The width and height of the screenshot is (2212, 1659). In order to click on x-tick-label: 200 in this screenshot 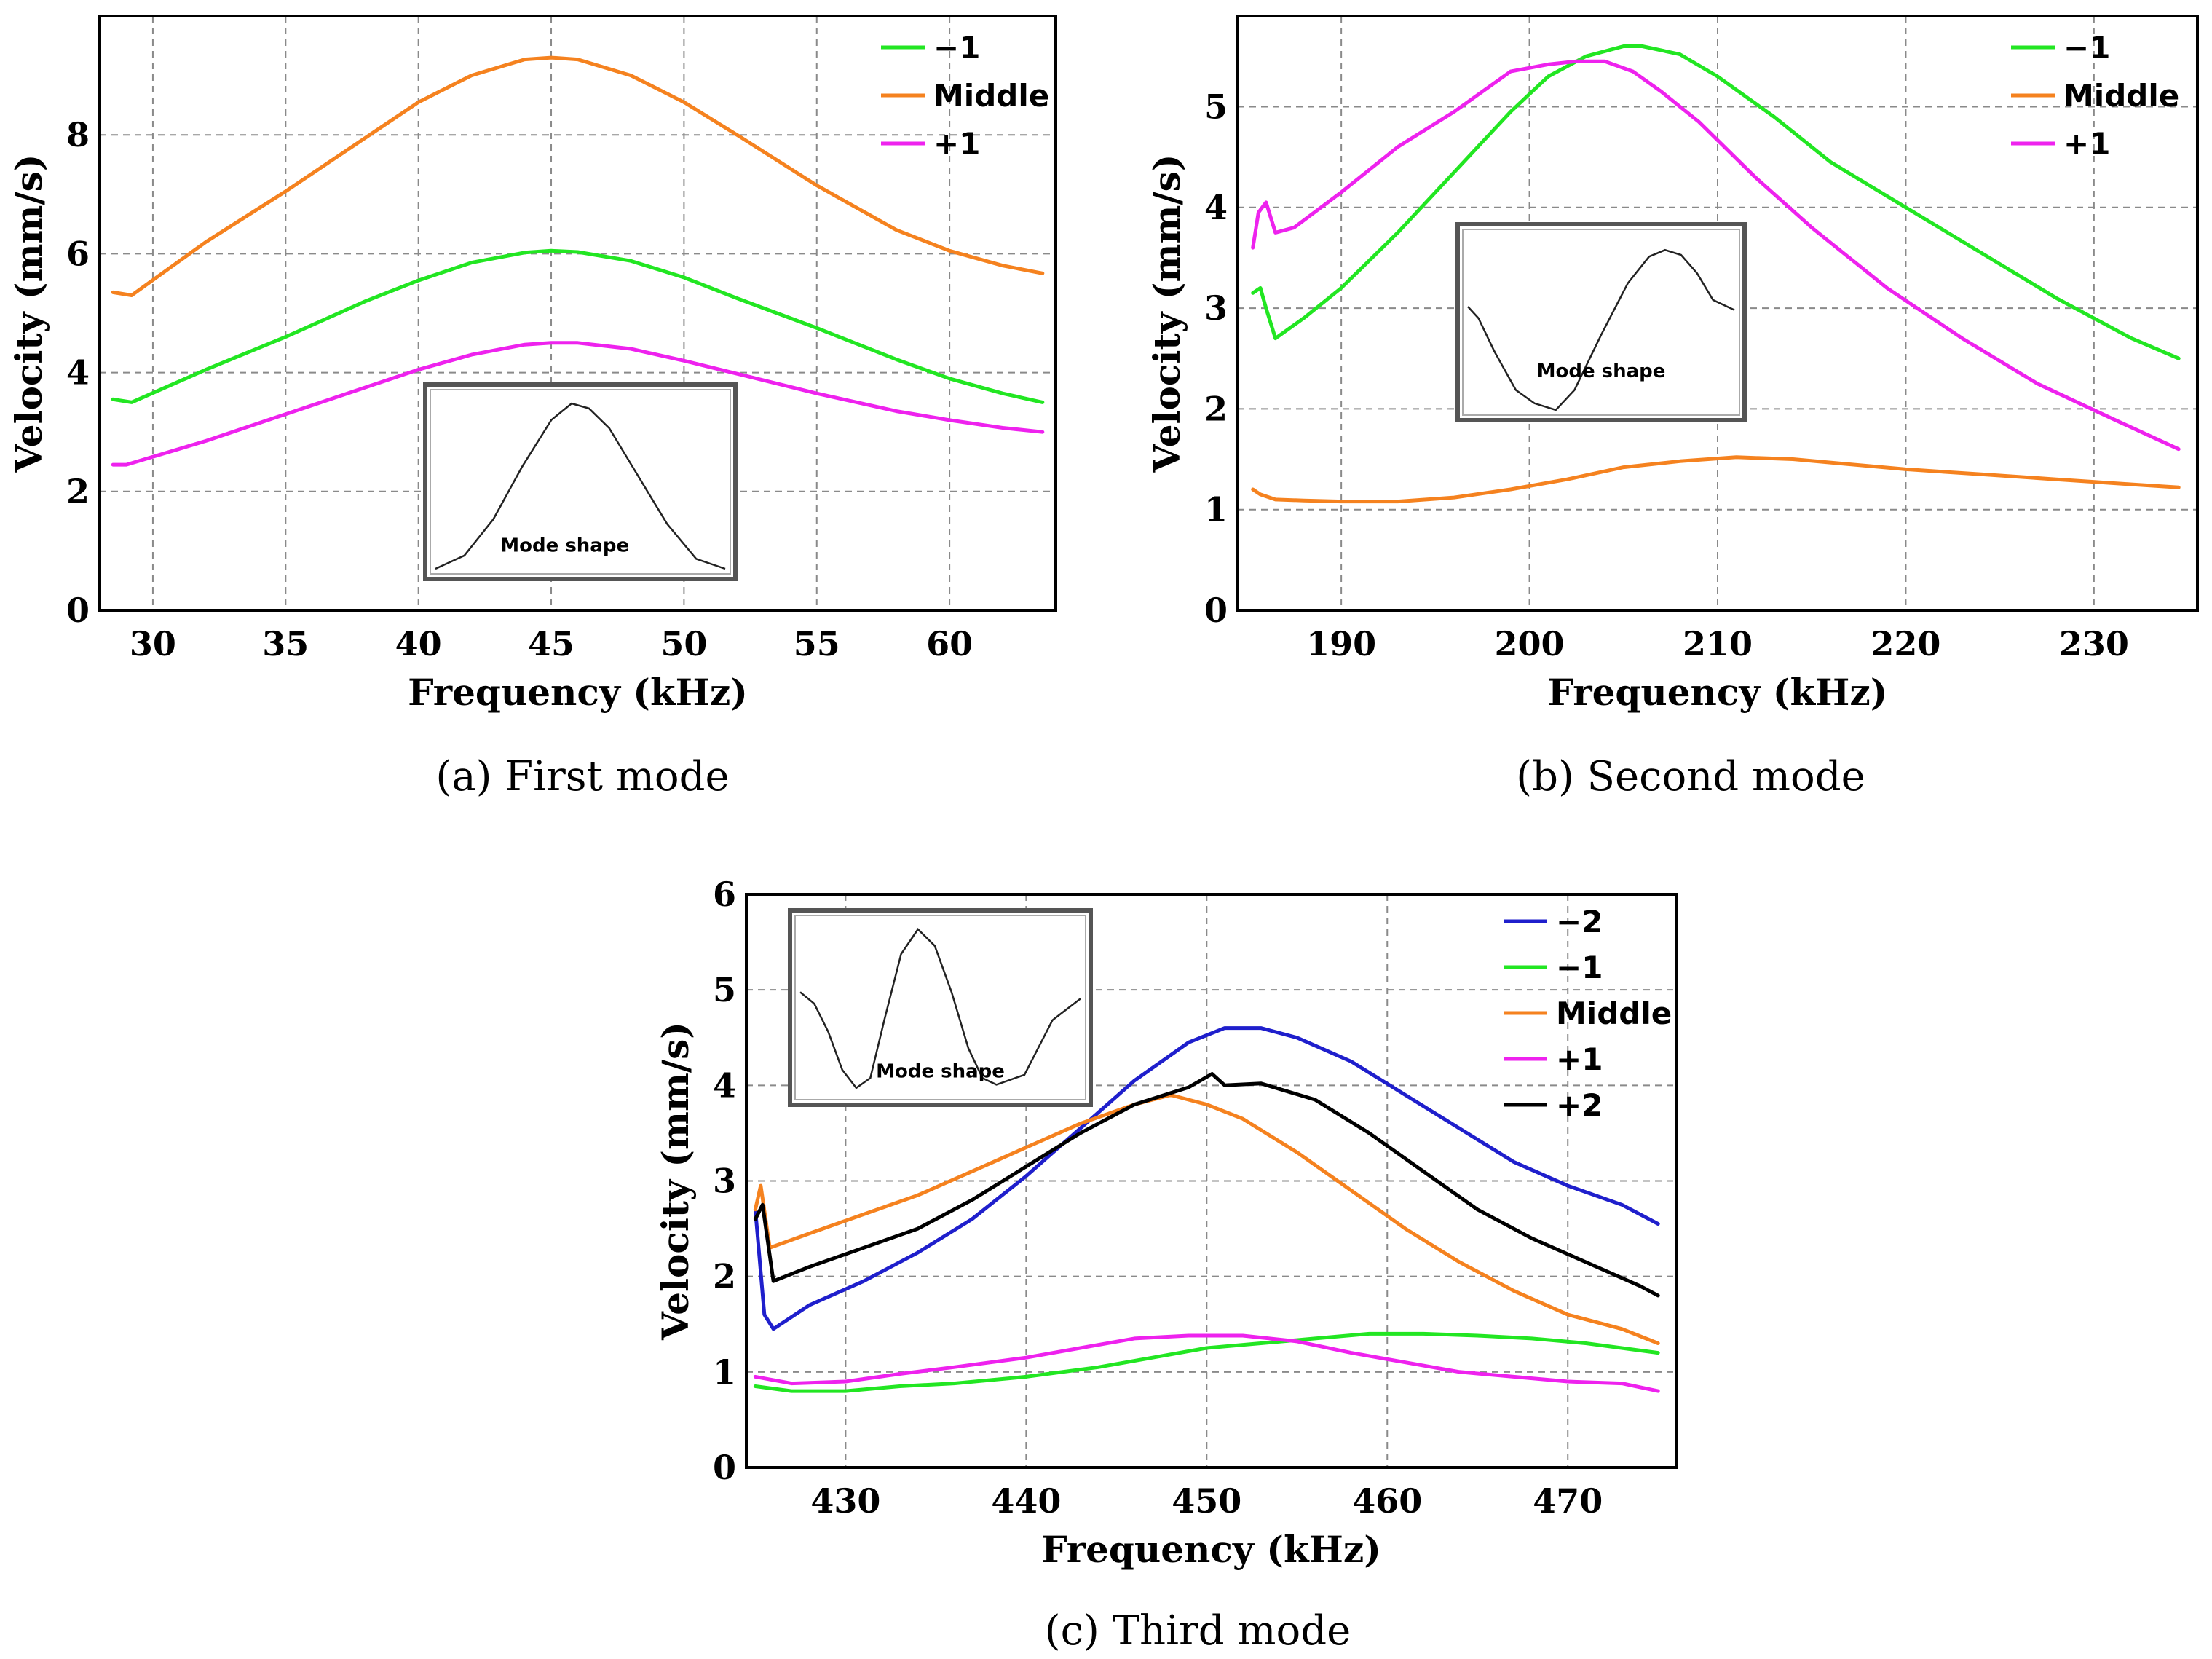, I will do `click(1530, 643)`.